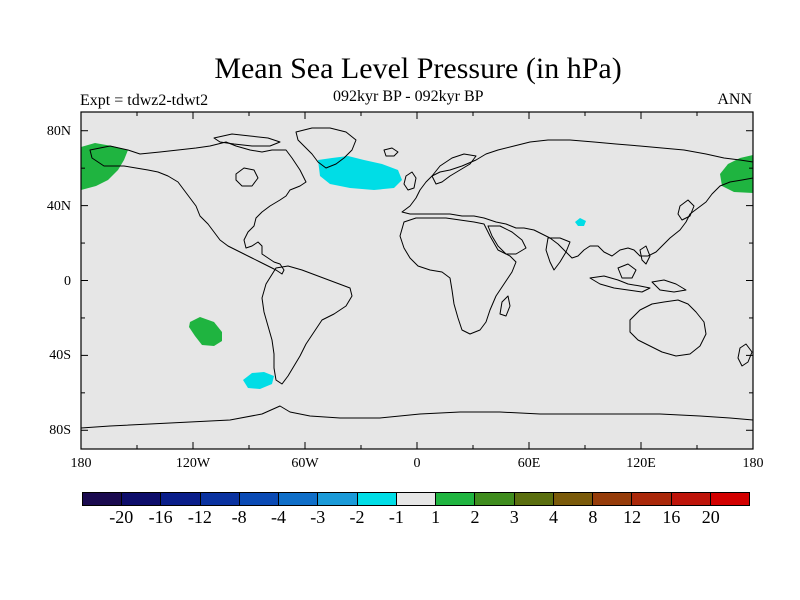  I want to click on coastline-hudson-bay, so click(247, 177).